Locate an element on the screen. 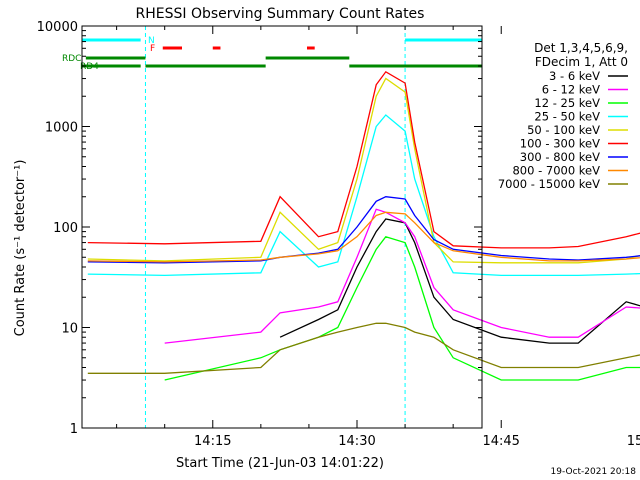 The width and height of the screenshot is (640, 480). legend-label-1: 6 - 12 keV is located at coordinates (571, 90).